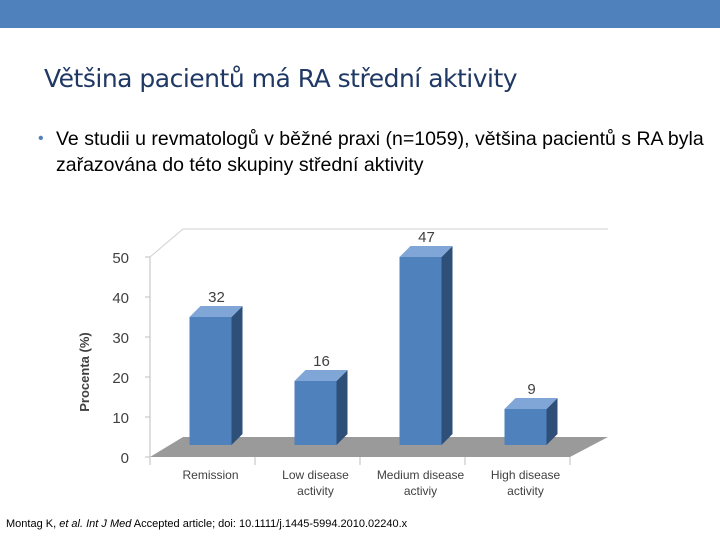 This screenshot has width=720, height=540. Describe the element at coordinates (125, 458) in the screenshot. I see `y-tick-label: 0` at that location.